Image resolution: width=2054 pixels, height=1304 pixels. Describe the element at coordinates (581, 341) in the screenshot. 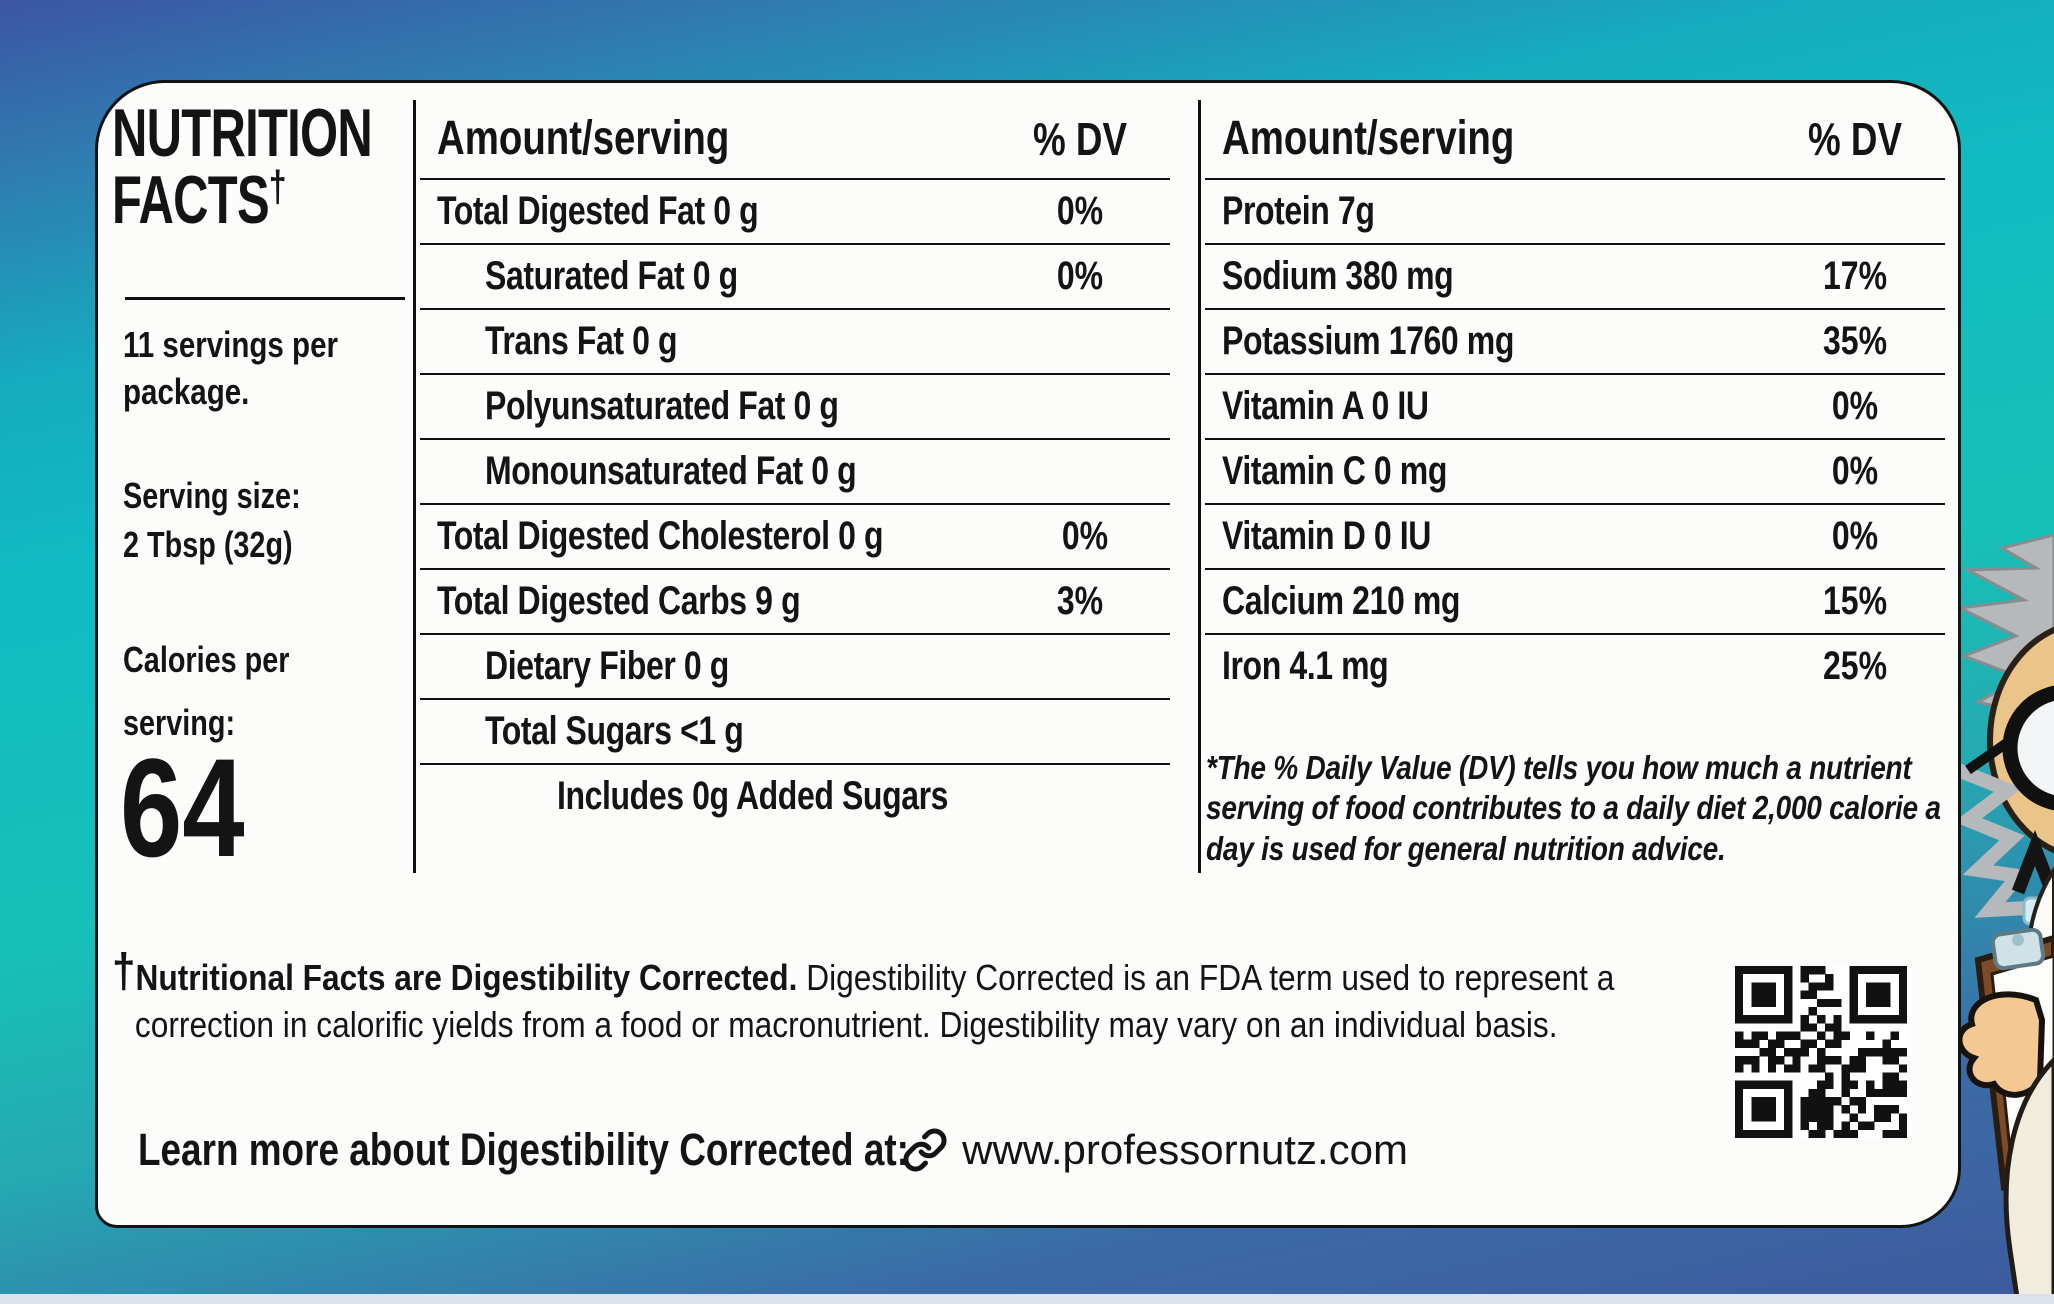

I see `nutrient-label: Trans Fat 0 g` at that location.